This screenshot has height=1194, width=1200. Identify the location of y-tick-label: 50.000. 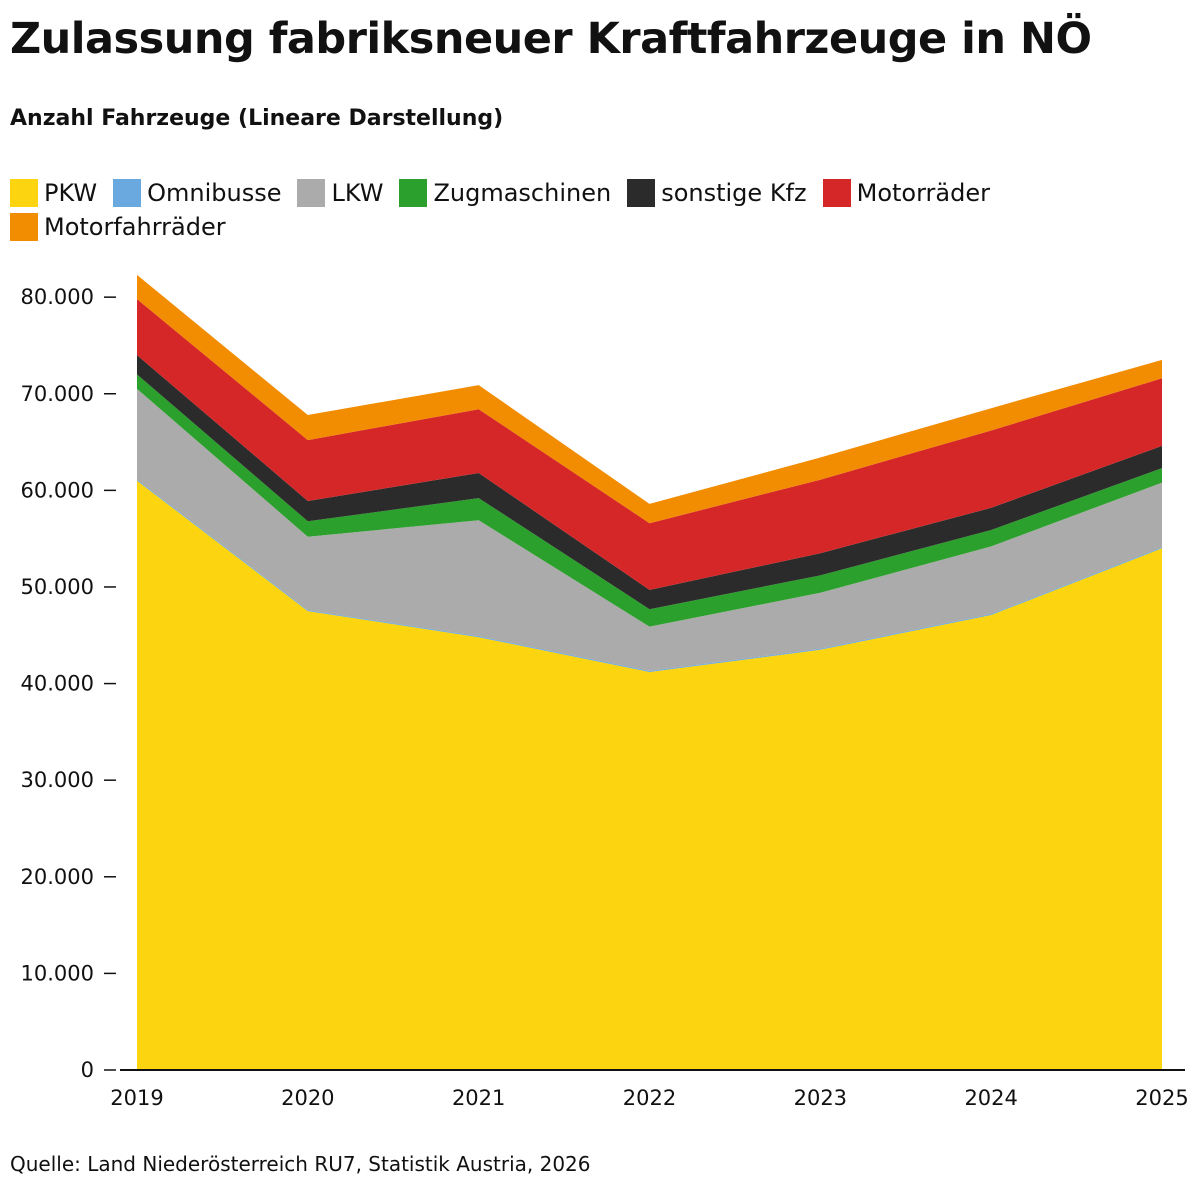
(57, 587).